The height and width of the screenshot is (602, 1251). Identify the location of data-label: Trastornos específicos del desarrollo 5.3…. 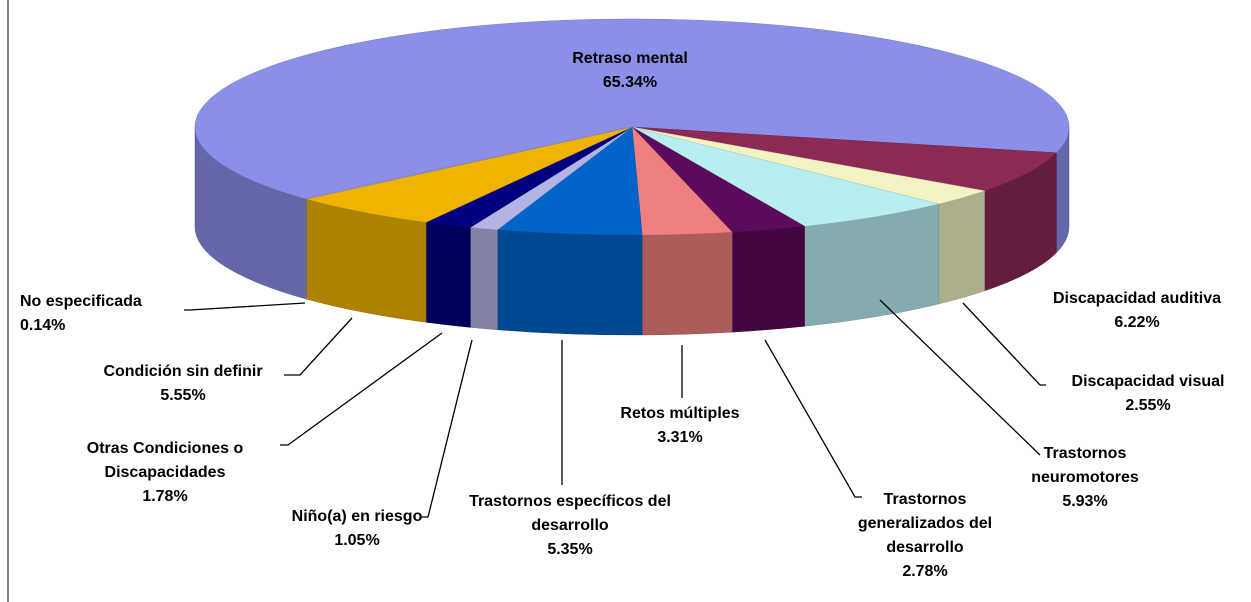
(570, 526).